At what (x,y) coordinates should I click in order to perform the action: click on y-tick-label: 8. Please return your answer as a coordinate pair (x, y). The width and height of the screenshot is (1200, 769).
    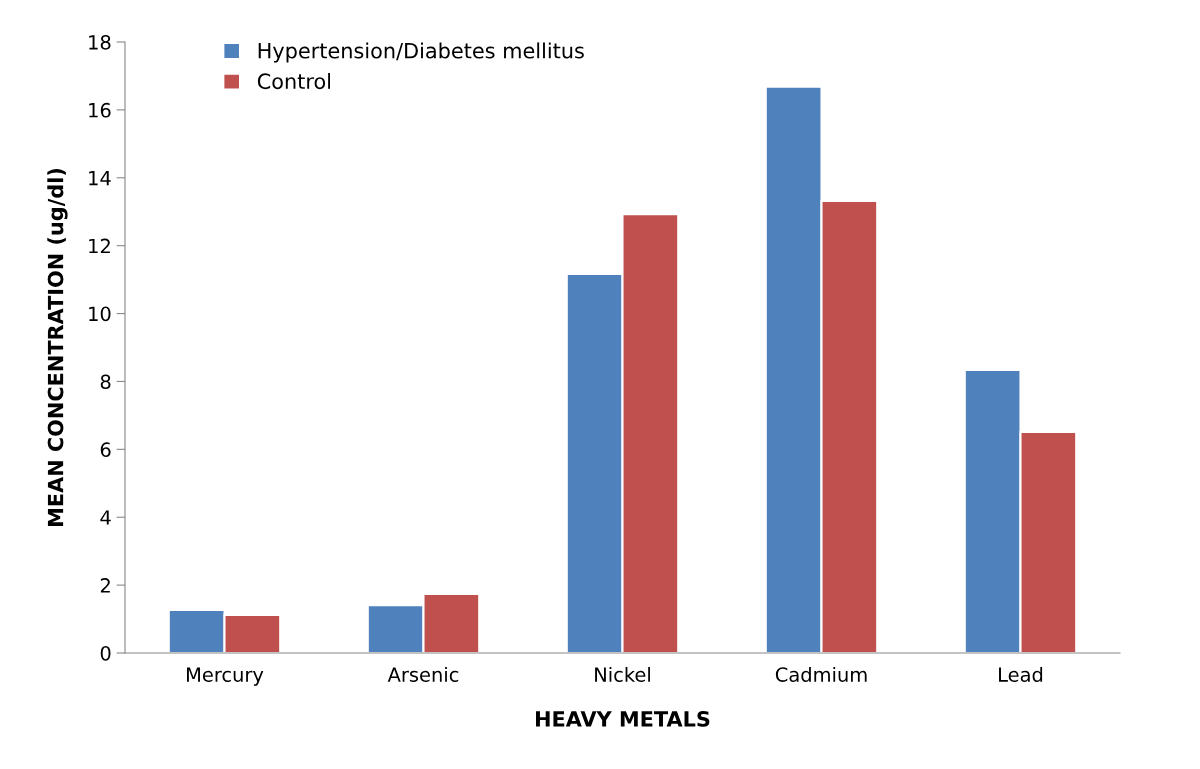
    Looking at the image, I should click on (105, 382).